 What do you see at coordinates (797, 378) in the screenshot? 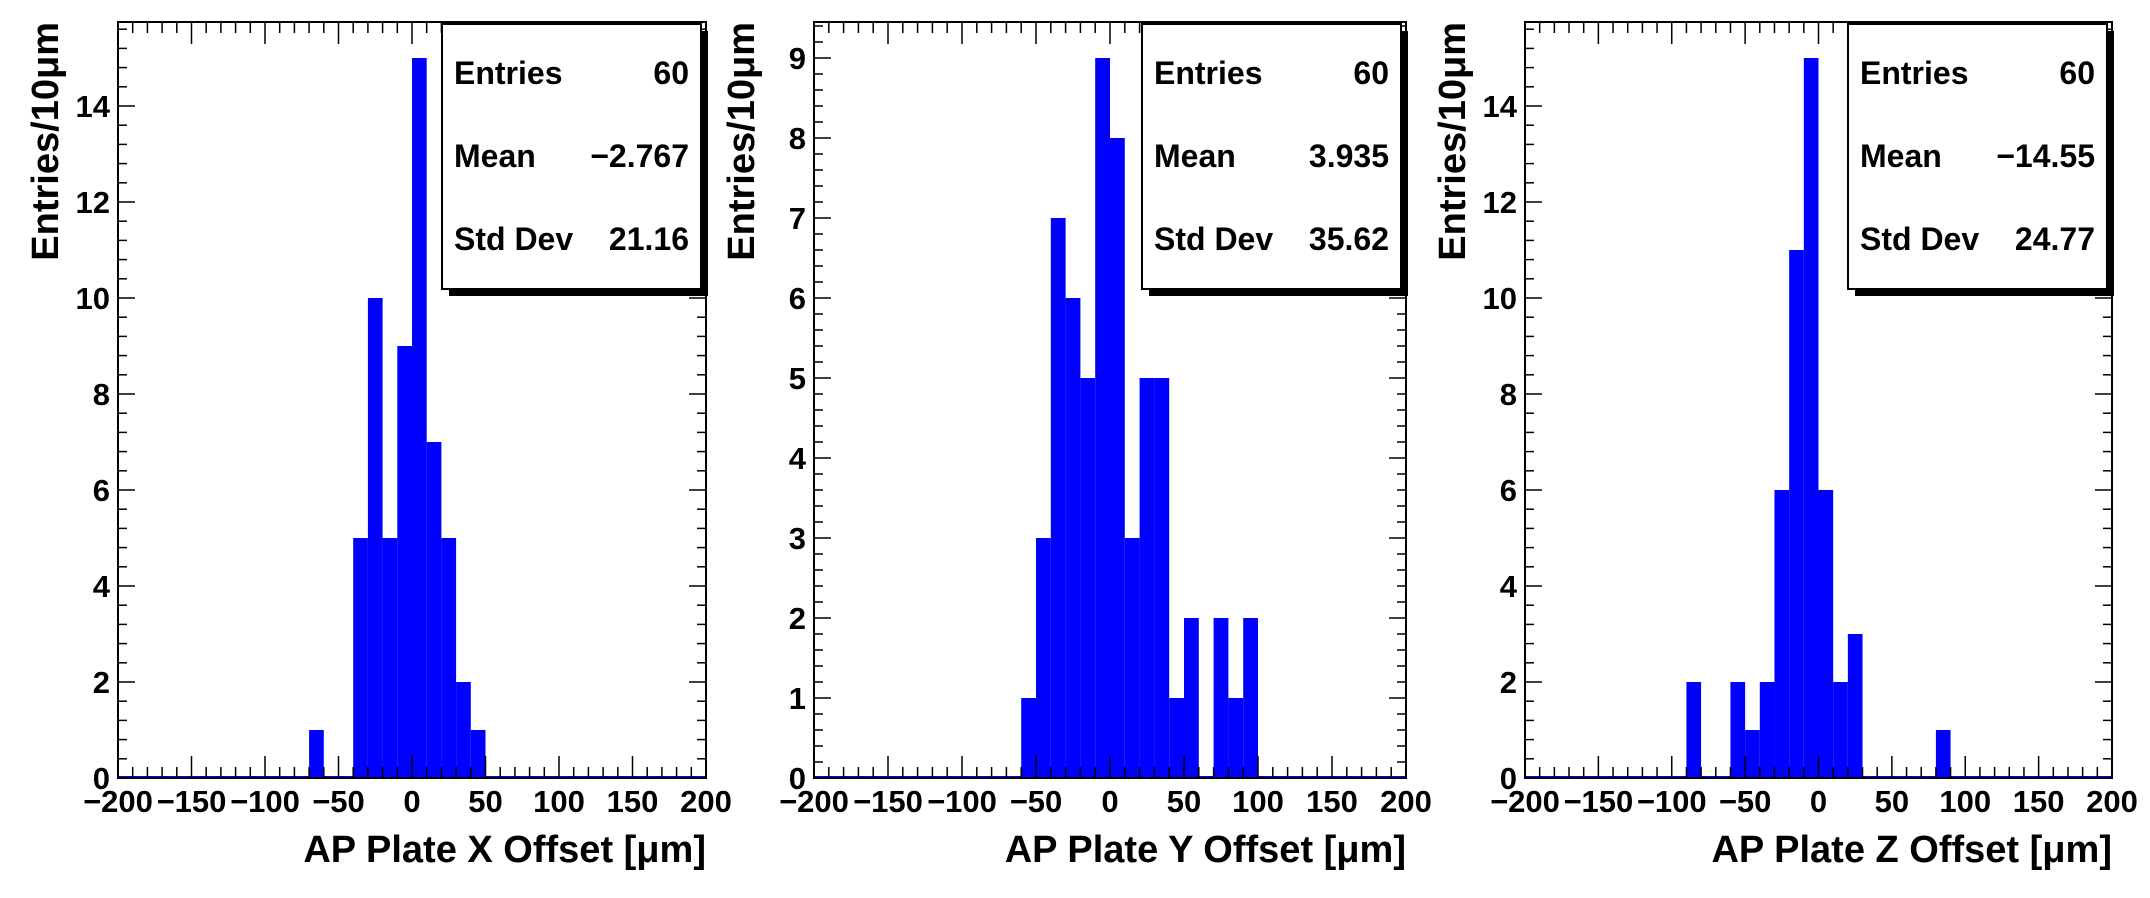
I see `y-tick-label: 5` at bounding box center [797, 378].